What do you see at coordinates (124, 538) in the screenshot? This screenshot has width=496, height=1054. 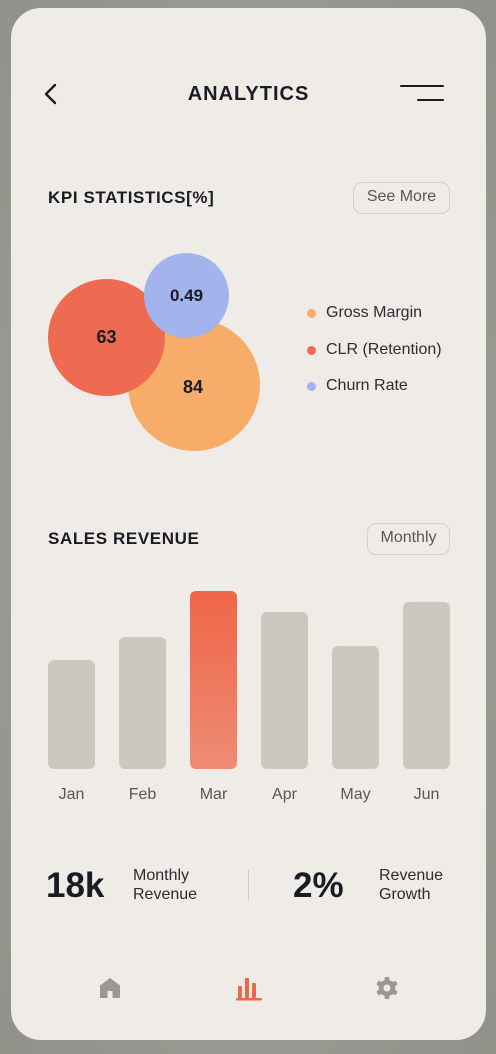 I see `sales-section-title: SALES REVENUE` at bounding box center [124, 538].